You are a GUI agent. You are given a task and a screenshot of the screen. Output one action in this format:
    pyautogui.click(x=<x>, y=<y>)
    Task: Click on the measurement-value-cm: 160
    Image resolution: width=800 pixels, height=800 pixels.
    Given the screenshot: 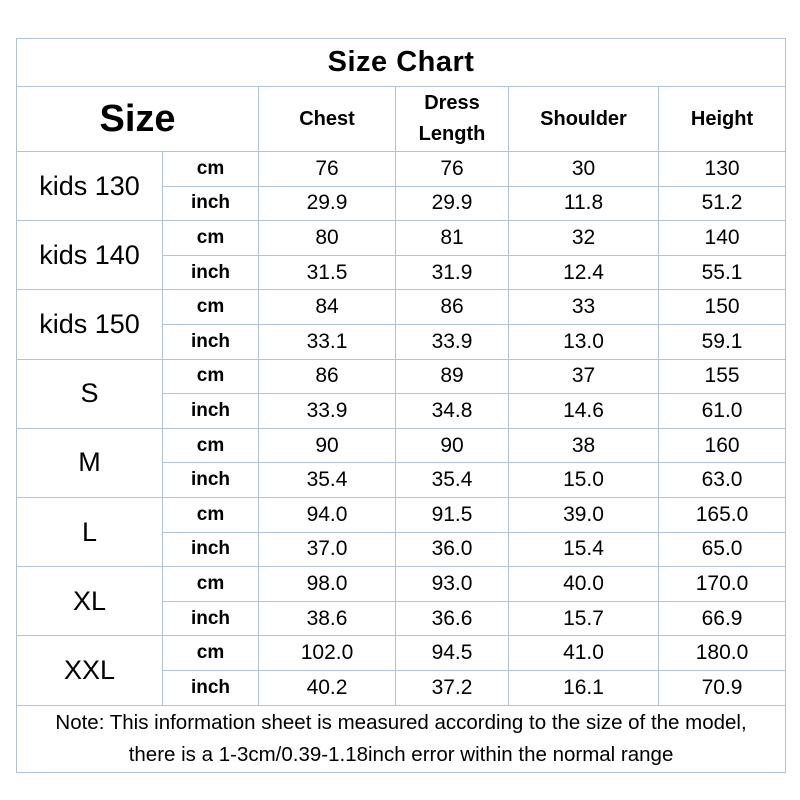 What is the action you would take?
    pyautogui.click(x=722, y=445)
    